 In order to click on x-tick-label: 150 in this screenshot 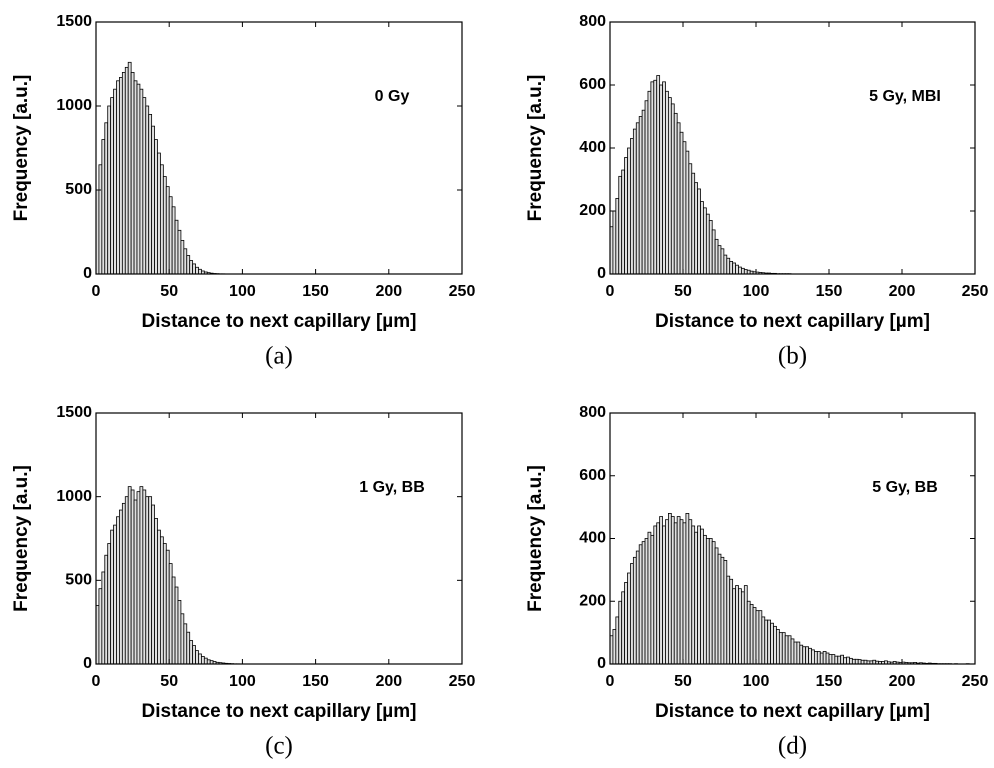, I will do `click(829, 291)`.